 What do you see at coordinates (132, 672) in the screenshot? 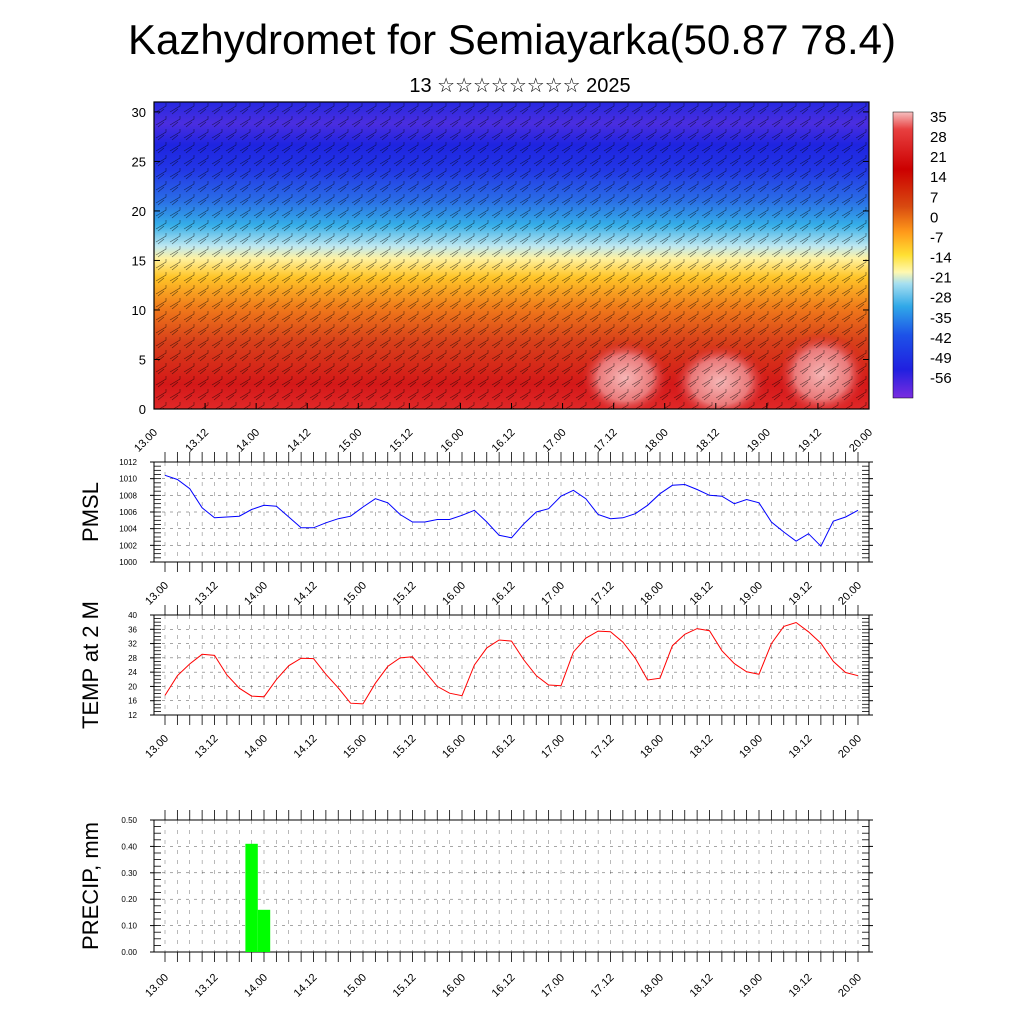
I see `y-tick-label: 24` at bounding box center [132, 672].